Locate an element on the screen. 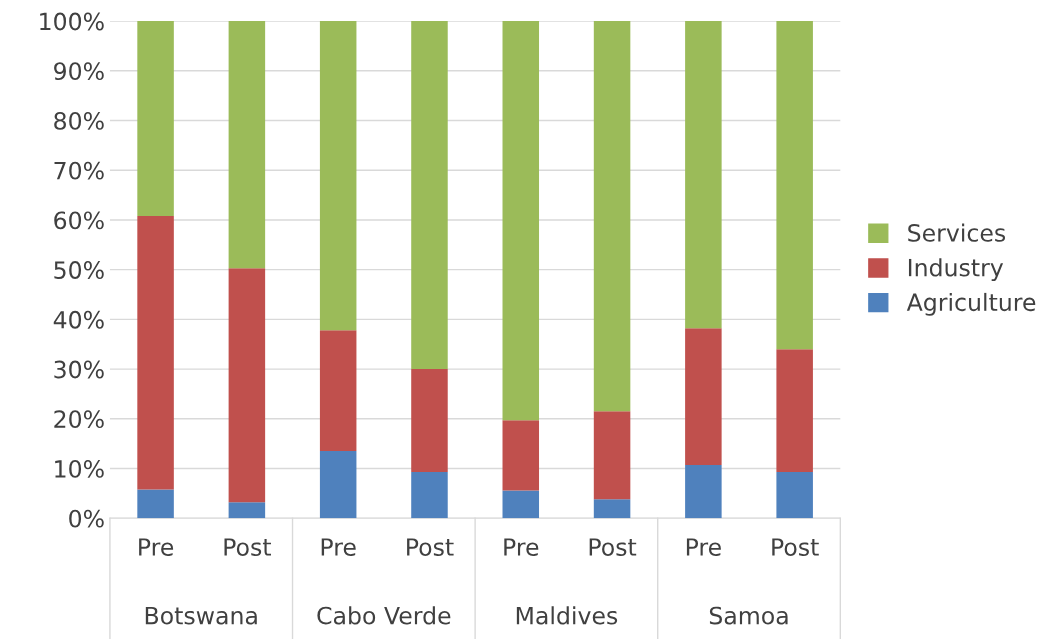  y-tick-label: 60% is located at coordinates (79, 220).